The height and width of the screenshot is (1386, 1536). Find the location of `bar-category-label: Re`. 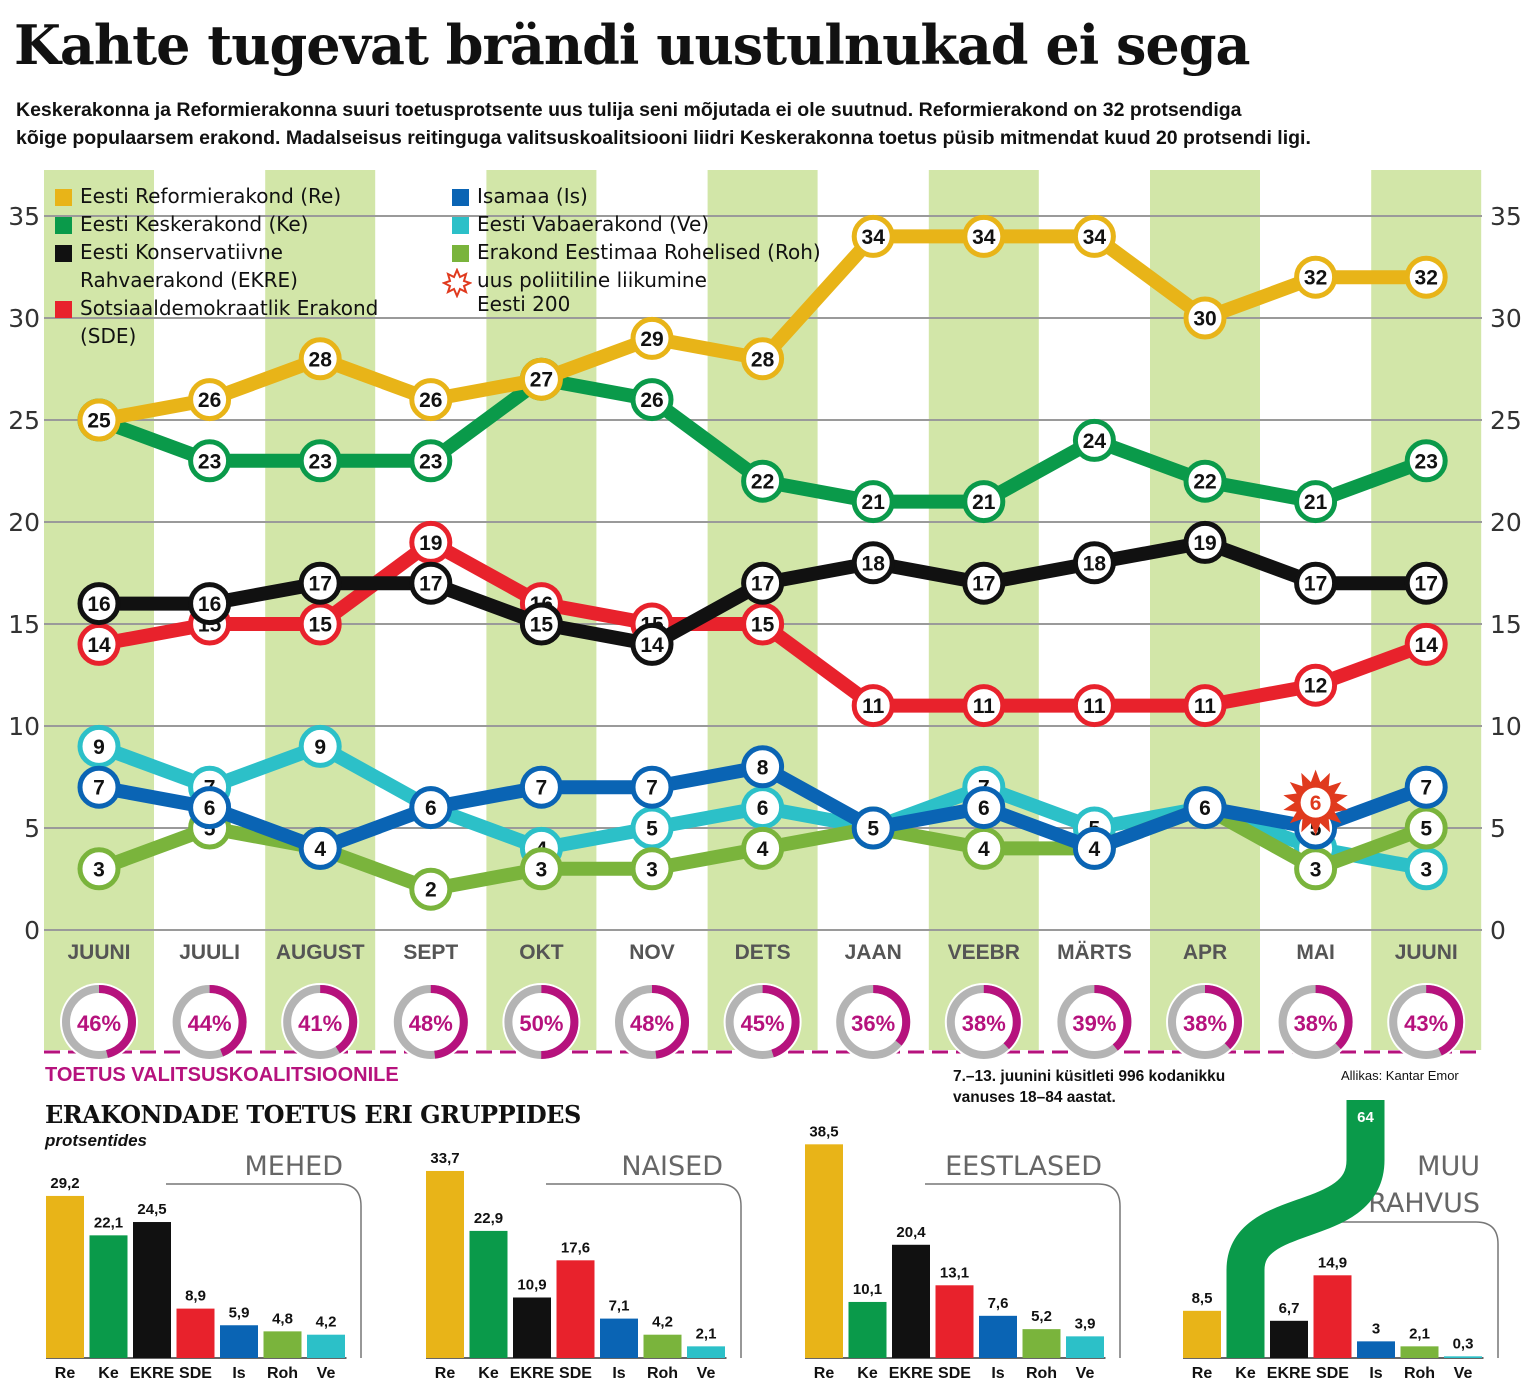

bar-category-label: Re is located at coordinates (824, 1373).